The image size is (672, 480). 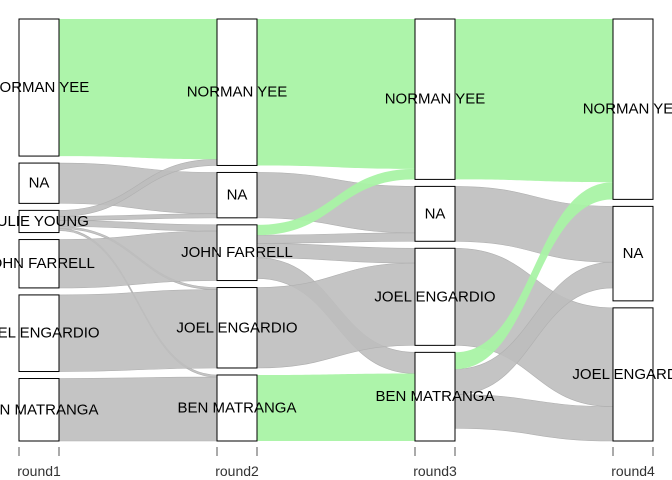 What do you see at coordinates (633, 471) in the screenshot?
I see `axis-label-round4: round4` at bounding box center [633, 471].